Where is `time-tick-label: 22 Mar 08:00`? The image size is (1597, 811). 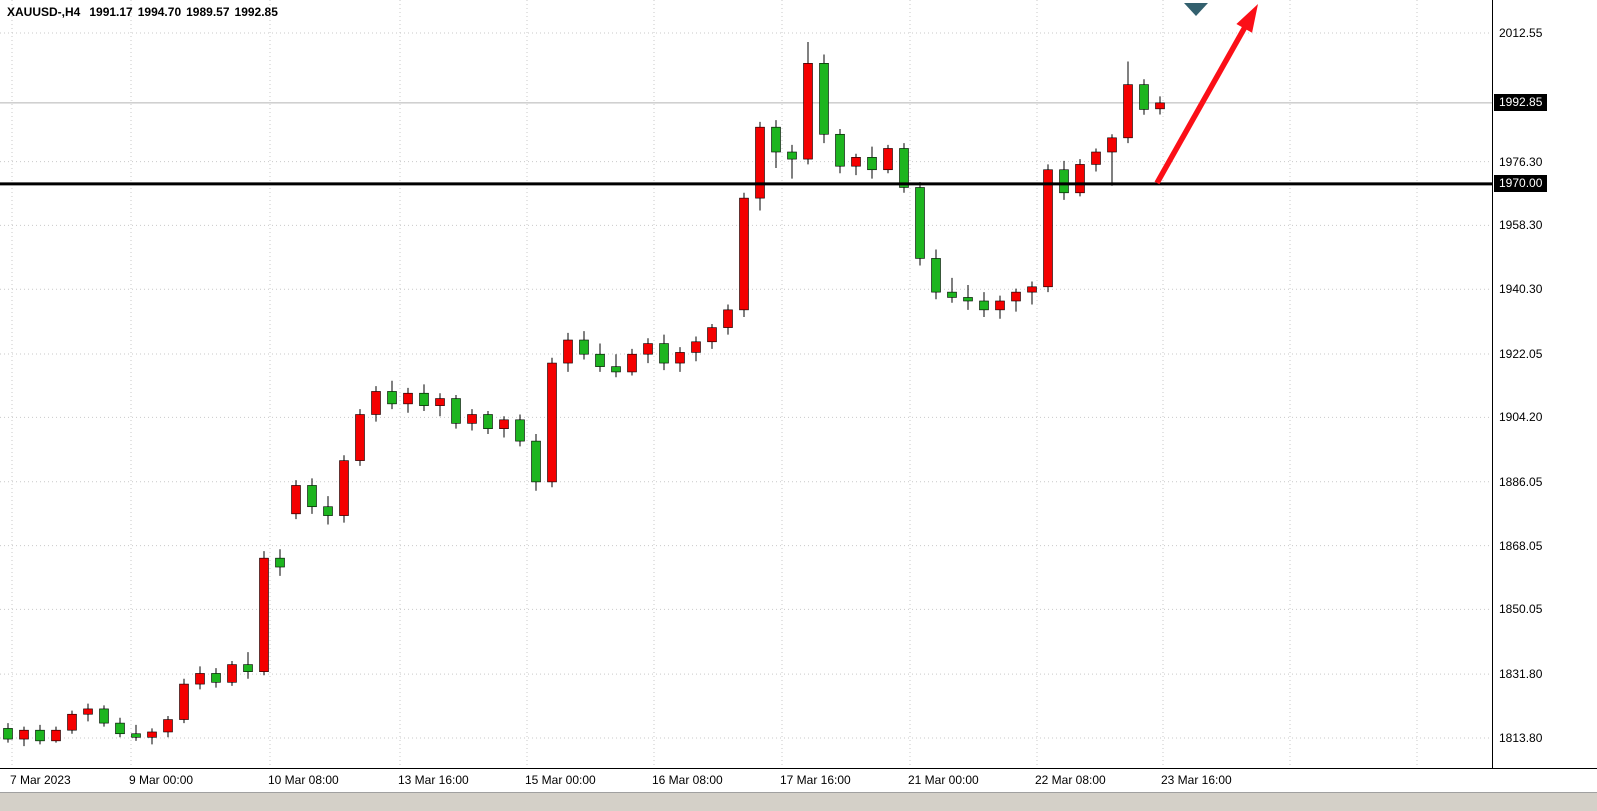 time-tick-label: 22 Mar 08:00 is located at coordinates (1070, 780).